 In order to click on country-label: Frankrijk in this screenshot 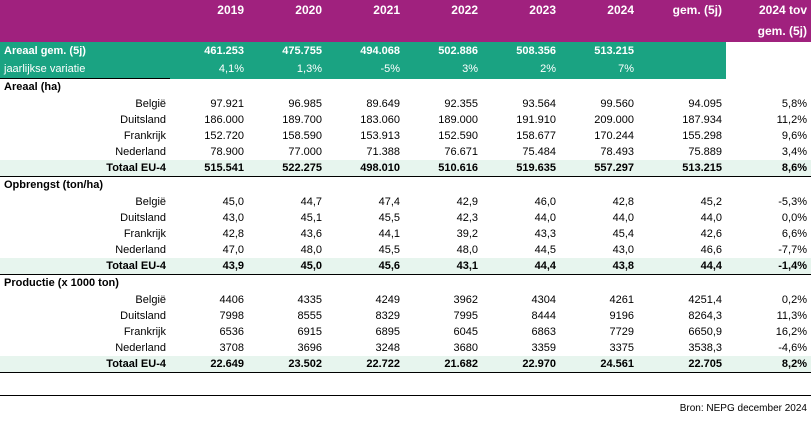, I will do `click(144, 136)`.